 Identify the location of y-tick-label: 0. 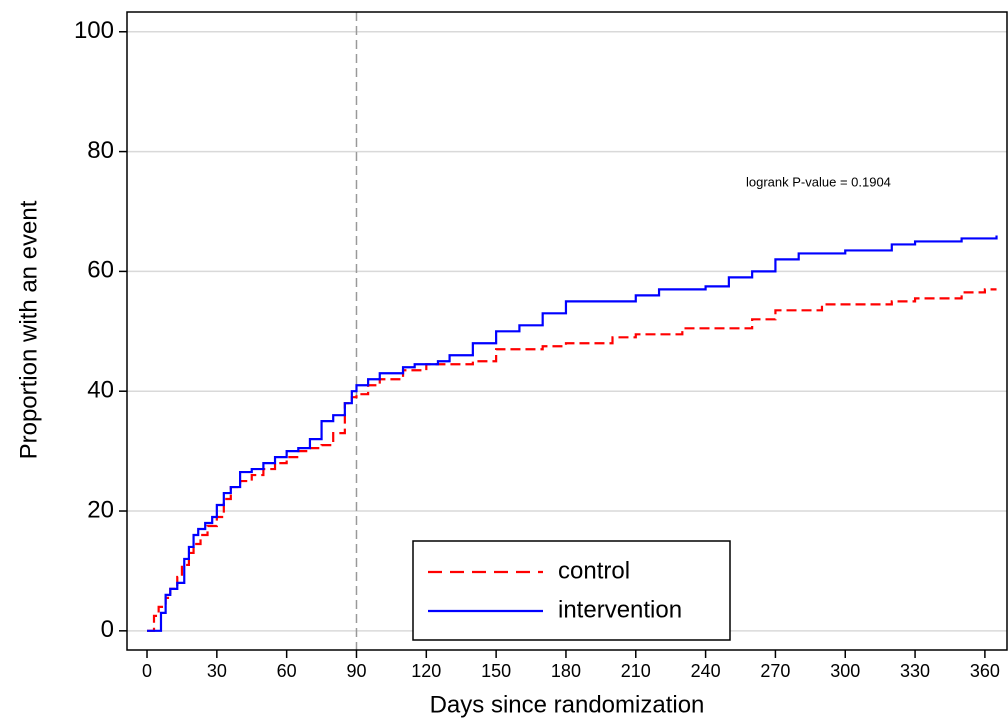
(107, 629).